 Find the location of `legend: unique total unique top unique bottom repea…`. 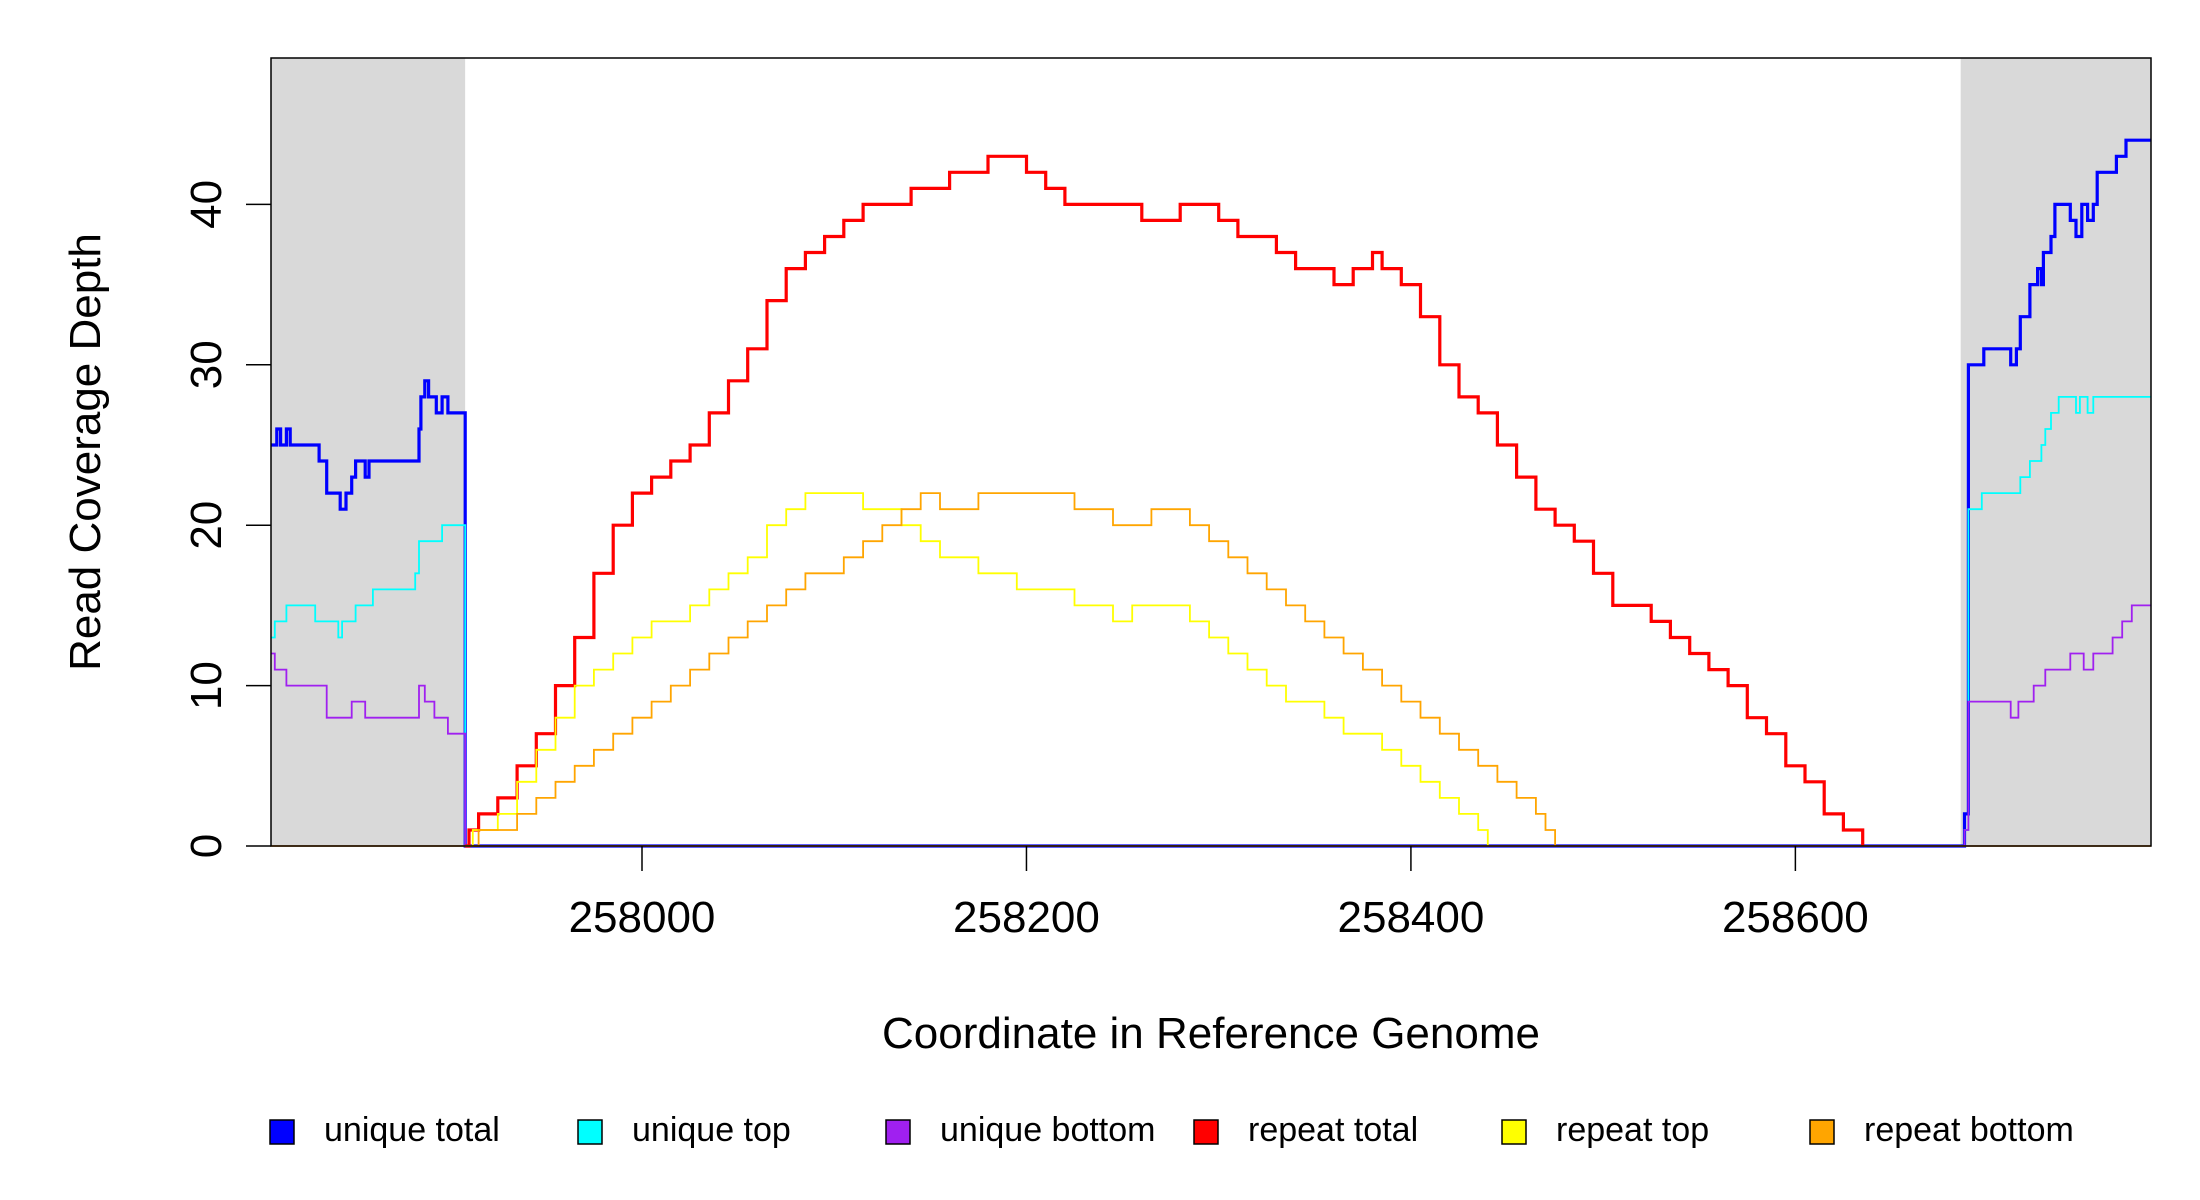

legend: unique total unique top unique bottom repea… is located at coordinates (1171, 1130).